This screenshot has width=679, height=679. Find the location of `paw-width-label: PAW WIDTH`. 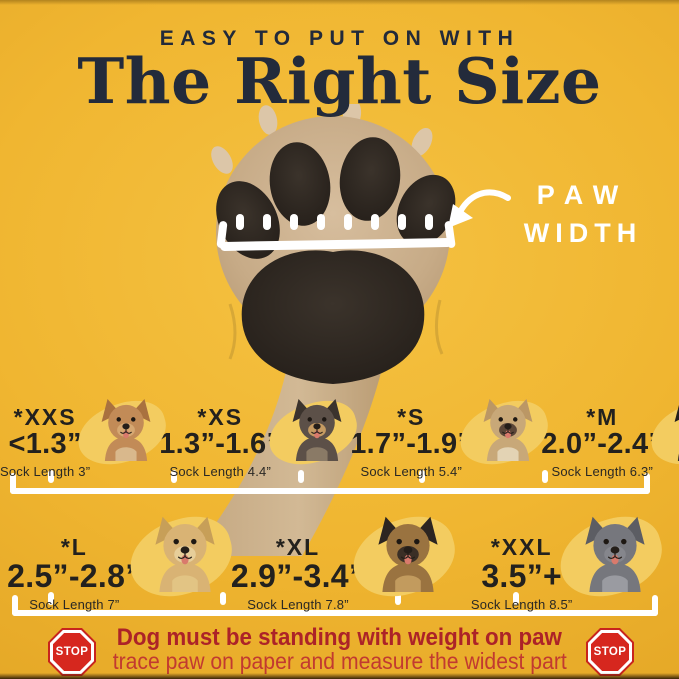

paw-width-label: PAW WIDTH is located at coordinates (583, 214).